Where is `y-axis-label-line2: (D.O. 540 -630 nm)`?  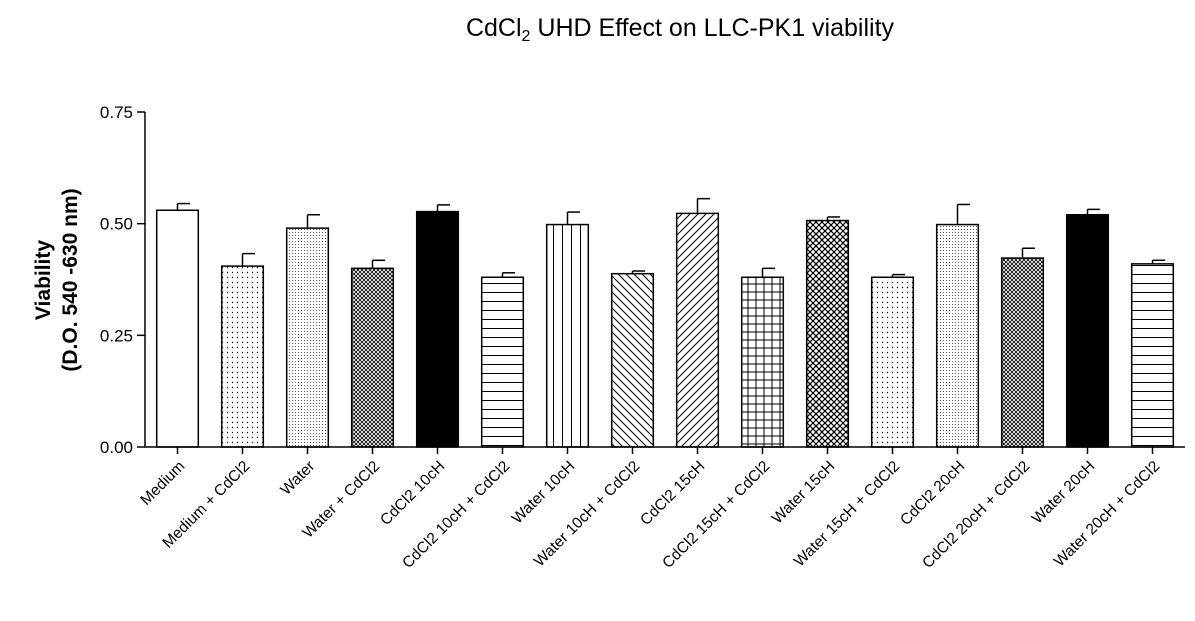
y-axis-label-line2: (D.O. 540 -630 nm) is located at coordinates (70, 279).